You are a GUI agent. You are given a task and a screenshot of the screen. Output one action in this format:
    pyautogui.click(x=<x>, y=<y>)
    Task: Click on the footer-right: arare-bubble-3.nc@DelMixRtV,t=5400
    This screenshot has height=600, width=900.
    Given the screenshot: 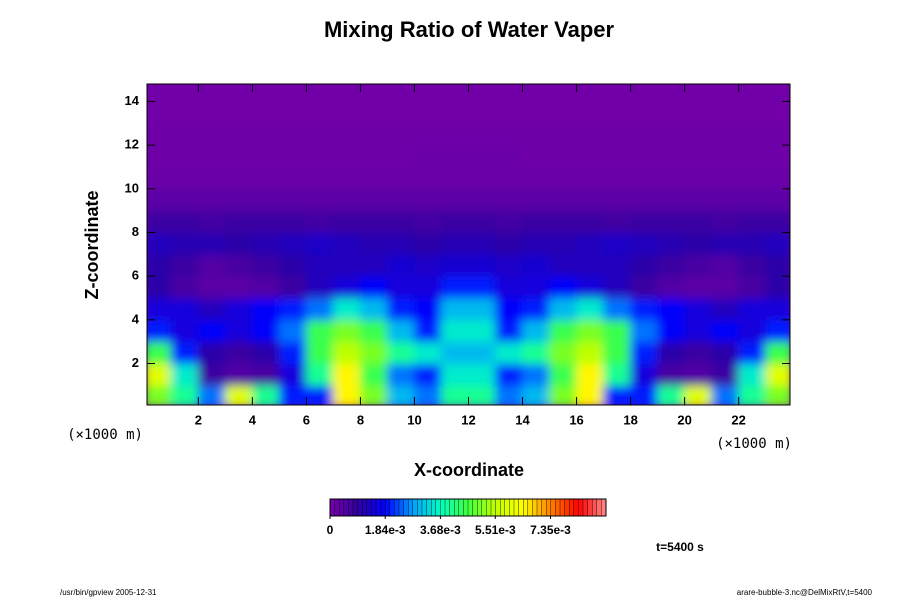 What is the action you would take?
    pyautogui.click(x=805, y=592)
    